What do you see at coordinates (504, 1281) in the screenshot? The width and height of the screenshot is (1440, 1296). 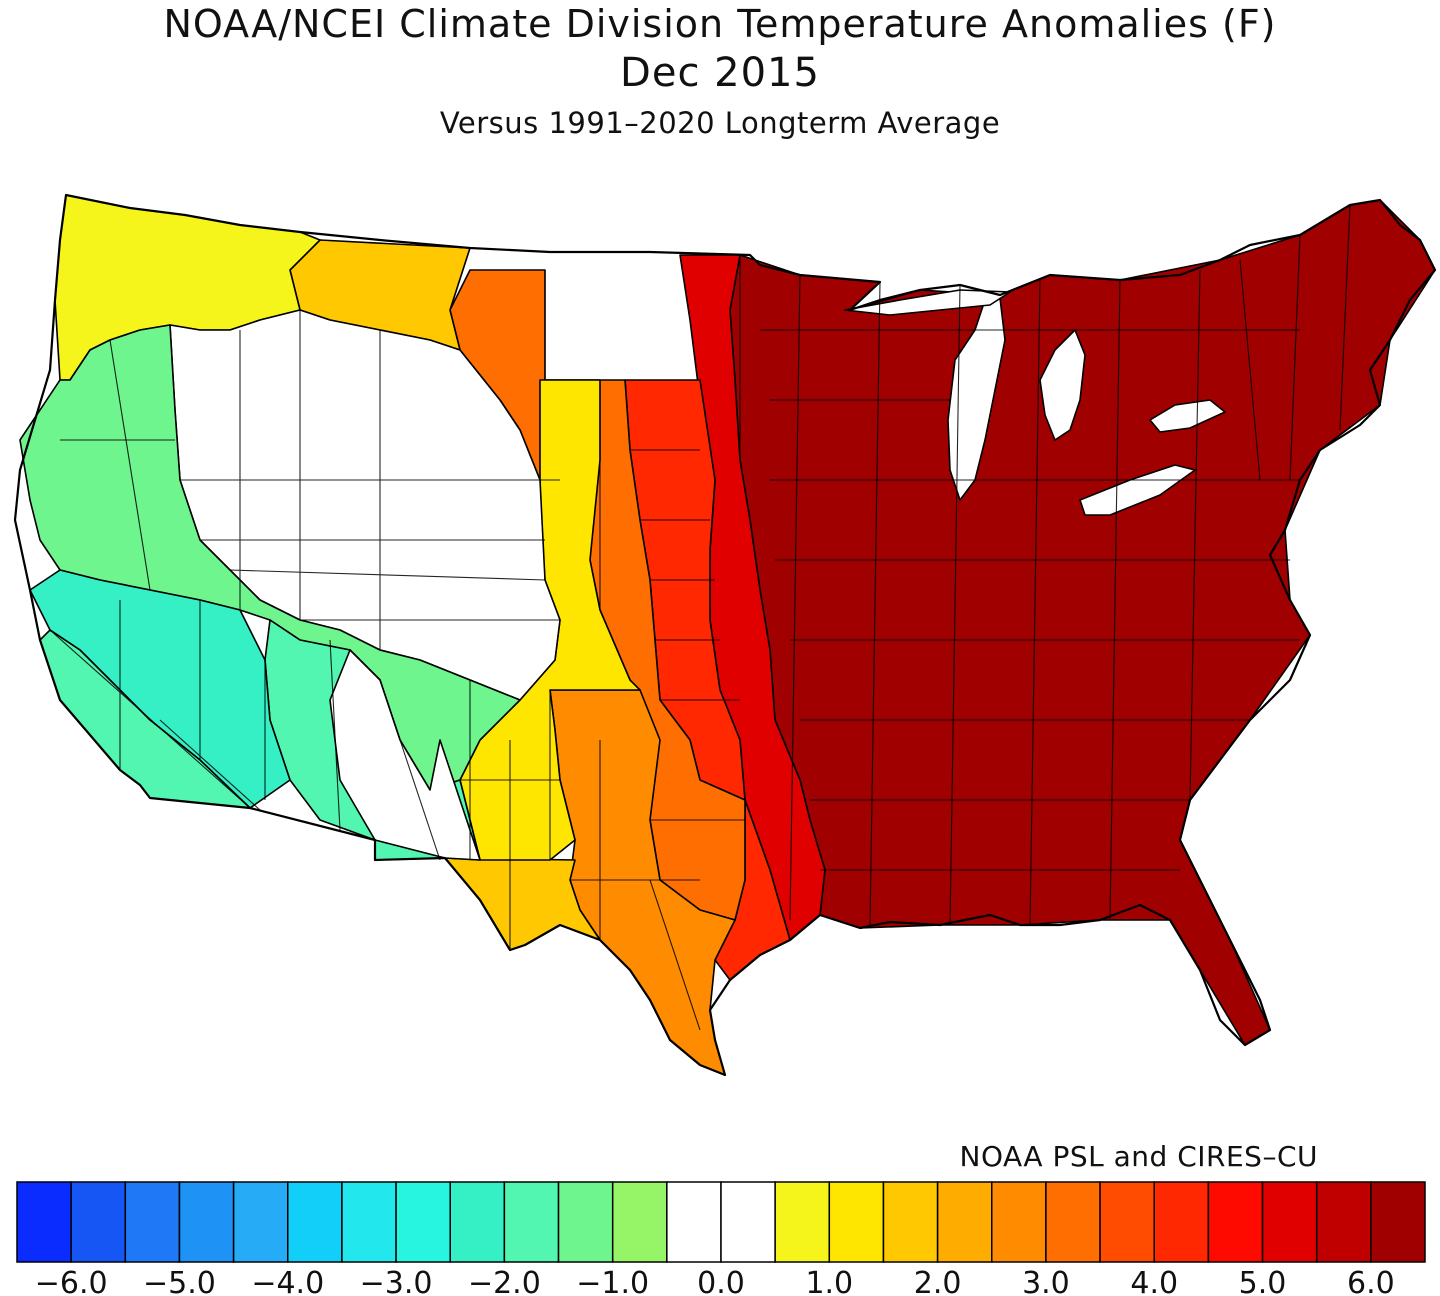 I see `legend-tick-label: −2.0` at bounding box center [504, 1281].